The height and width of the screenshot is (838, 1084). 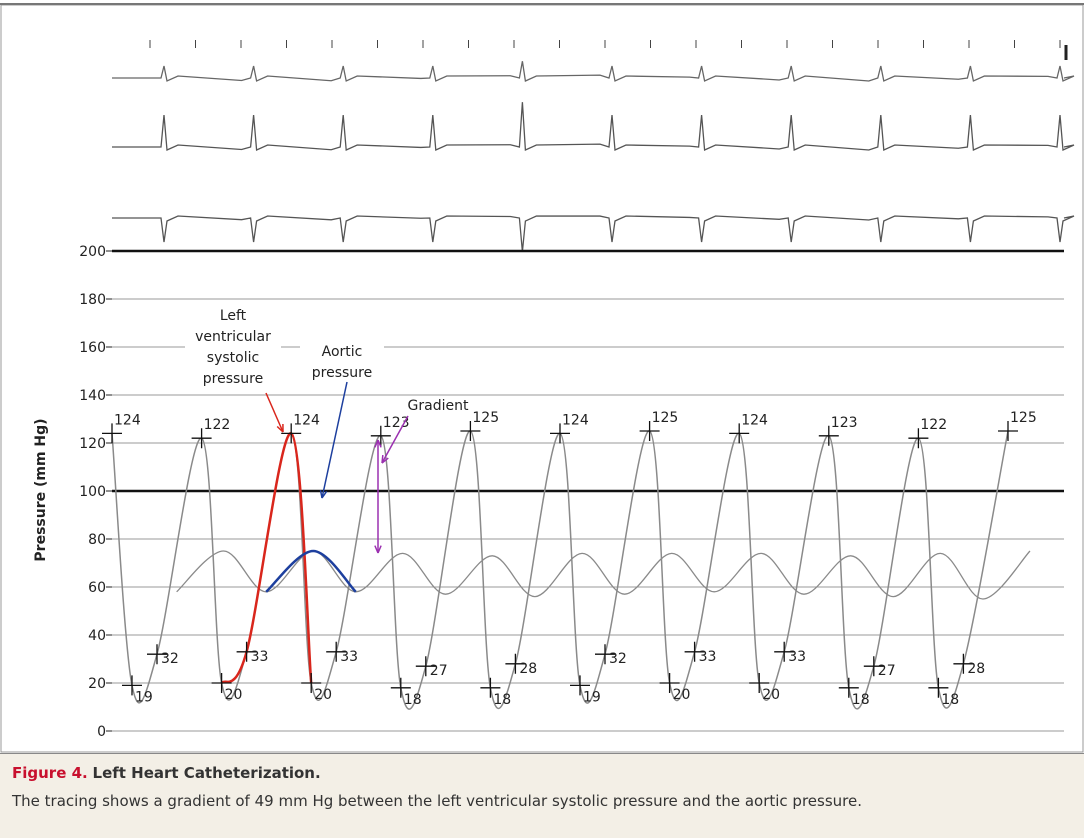 I want to click on y-tick-label: 180, so click(x=92, y=300).